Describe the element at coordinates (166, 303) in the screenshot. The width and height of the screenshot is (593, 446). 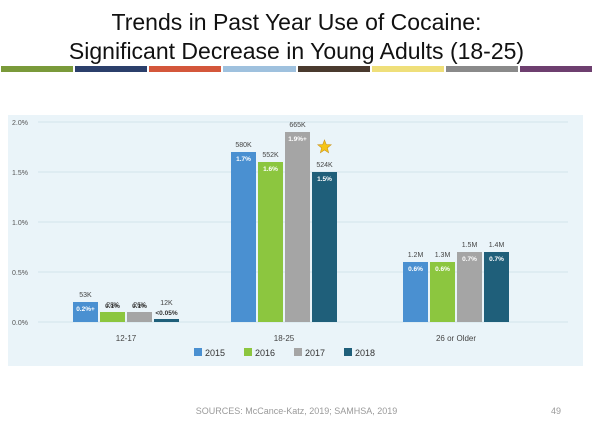
I see `count-label: 12K` at that location.